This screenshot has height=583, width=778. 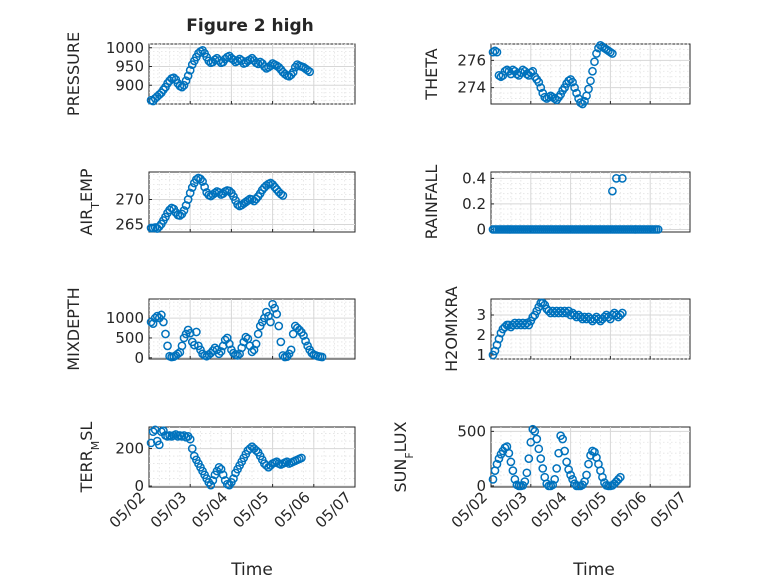 What do you see at coordinates (403, 456) in the screenshot?
I see `sun-flux-y-label: SUNFLUX` at bounding box center [403, 456].